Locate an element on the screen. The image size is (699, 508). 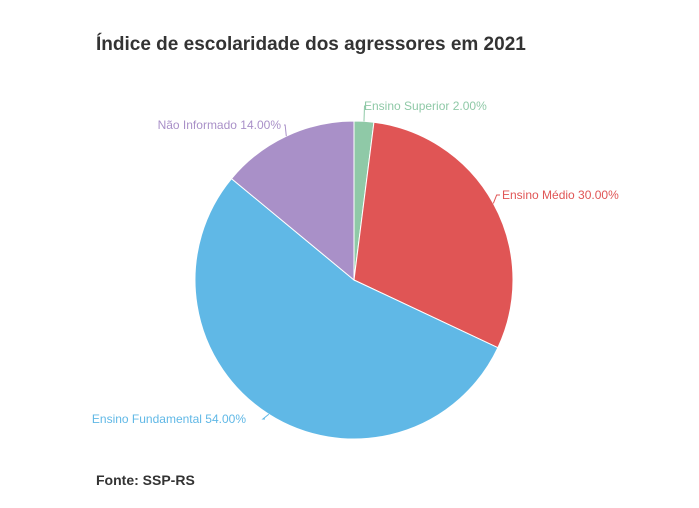
pie-slice-n-o-informado is located at coordinates (292, 201).